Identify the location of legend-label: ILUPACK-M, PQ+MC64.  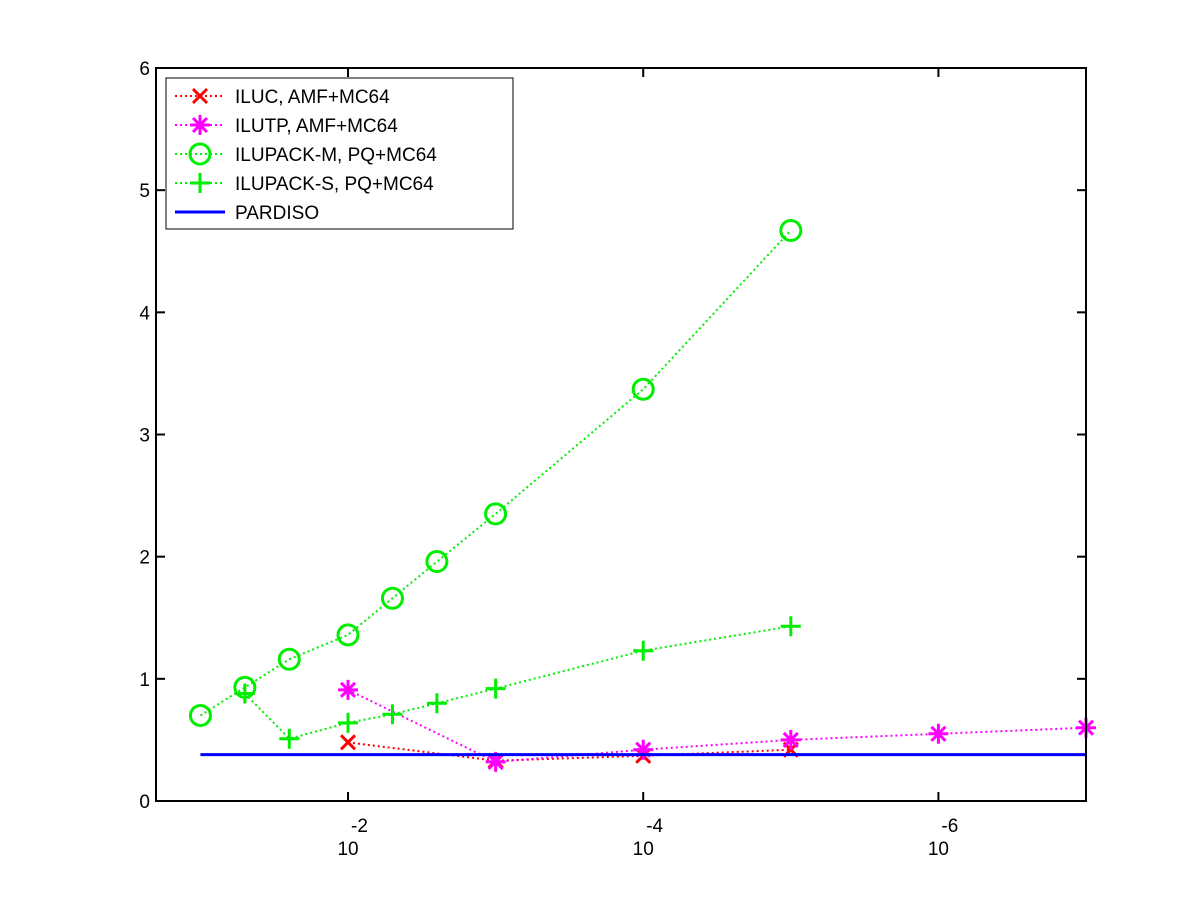
(336, 155).